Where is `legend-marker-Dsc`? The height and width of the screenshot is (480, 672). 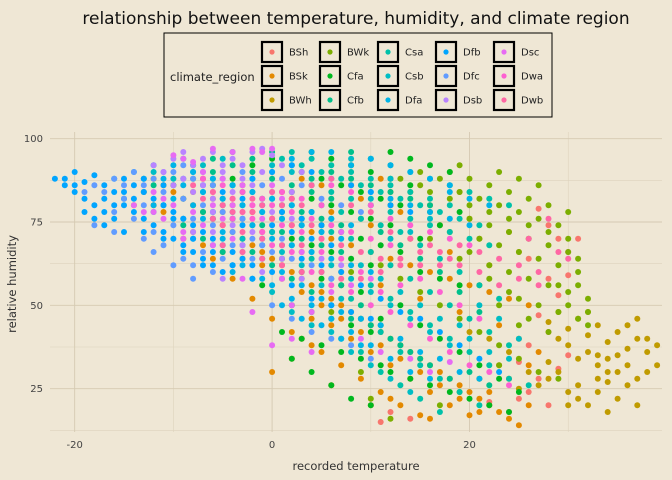
legend-marker-Dsc is located at coordinates (504, 52).